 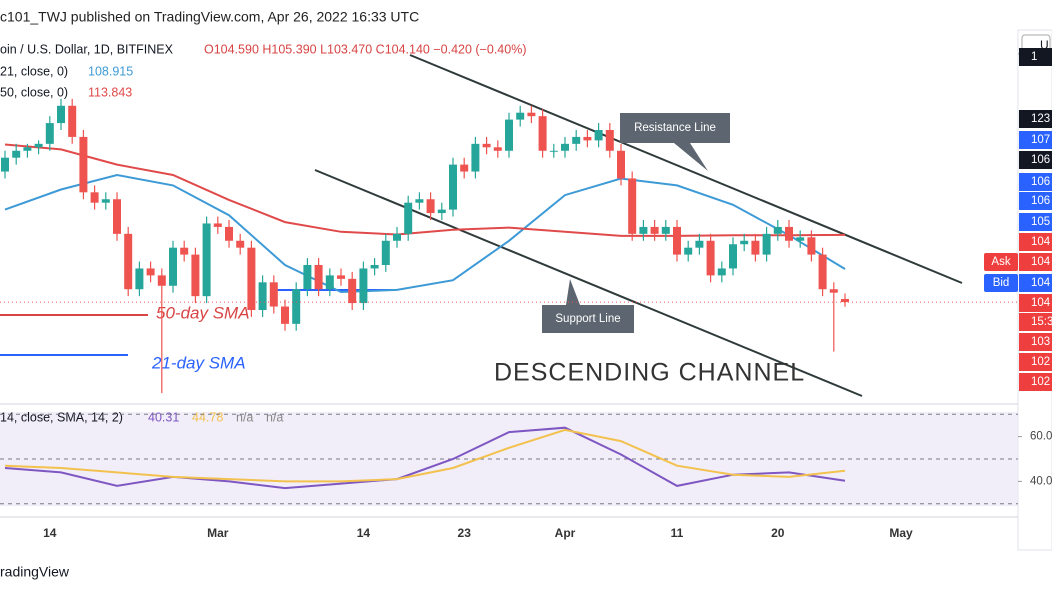 What do you see at coordinates (778, 533) in the screenshot?
I see `x-tick-label: 20` at bounding box center [778, 533].